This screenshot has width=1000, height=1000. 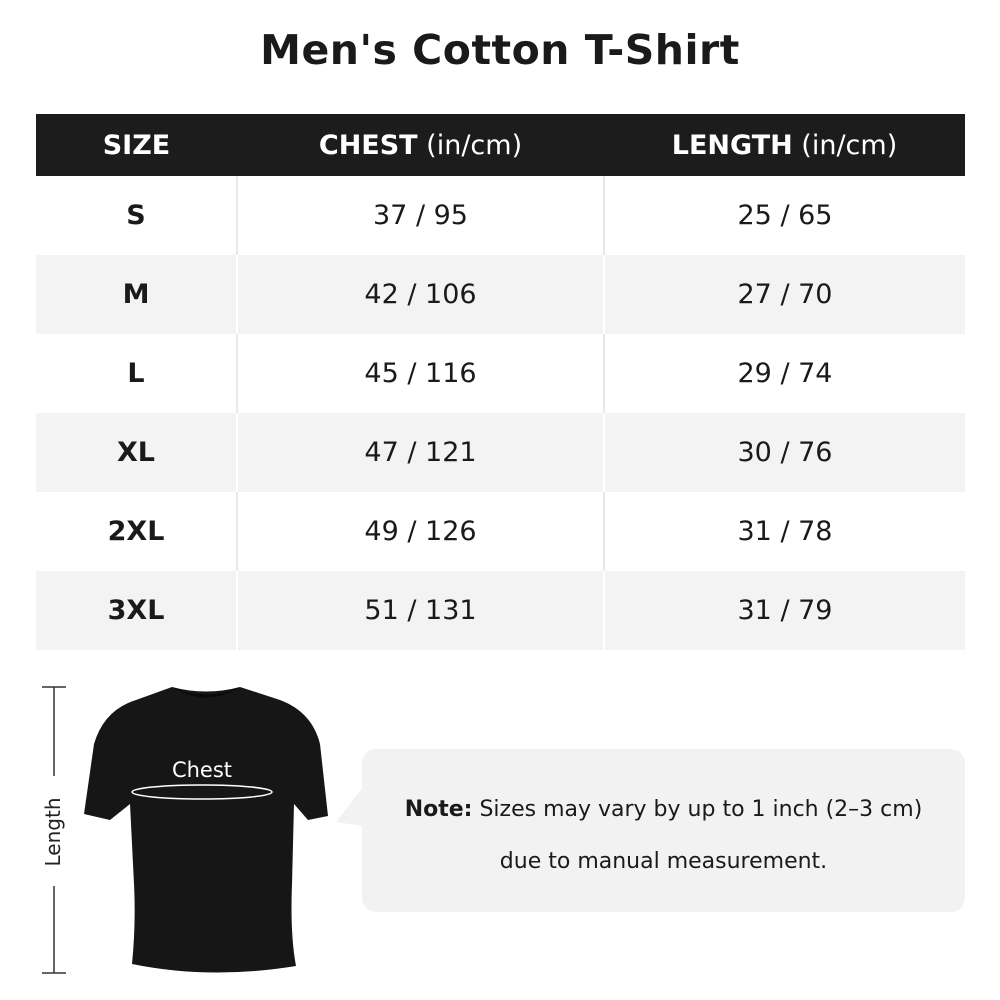 I want to click on page-title: Men's Cotton T-Shirt, so click(x=500, y=50).